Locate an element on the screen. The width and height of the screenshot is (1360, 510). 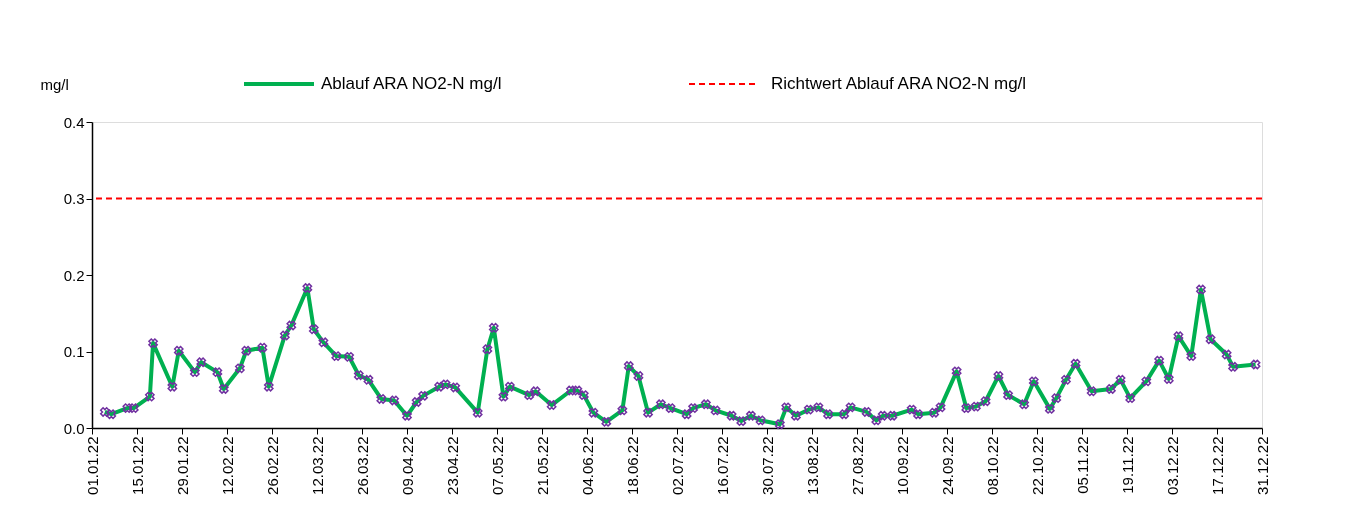
x-tick-label: 02.07.22 is located at coordinates (677, 465).